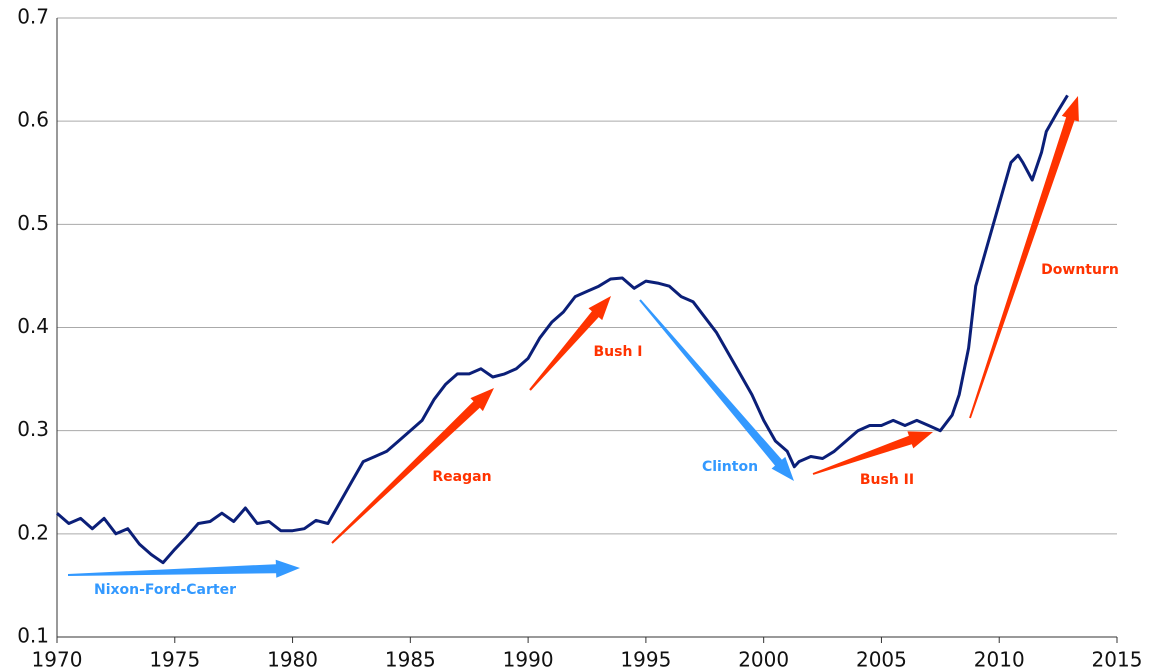  What do you see at coordinates (33, 223) in the screenshot?
I see `y-tick-label: 0.5` at bounding box center [33, 223].